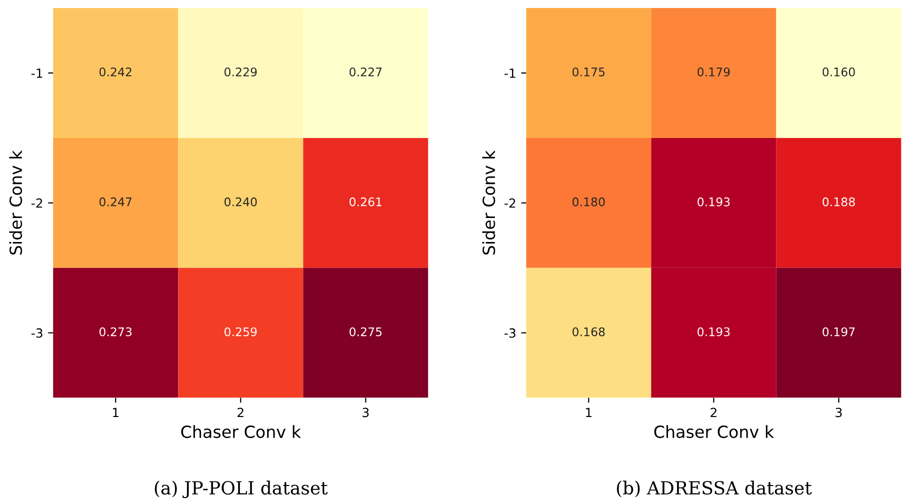 Image resolution: width=915 pixels, height=501 pixels. What do you see at coordinates (714, 71) in the screenshot?
I see `data-label: 0.179` at bounding box center [714, 71].